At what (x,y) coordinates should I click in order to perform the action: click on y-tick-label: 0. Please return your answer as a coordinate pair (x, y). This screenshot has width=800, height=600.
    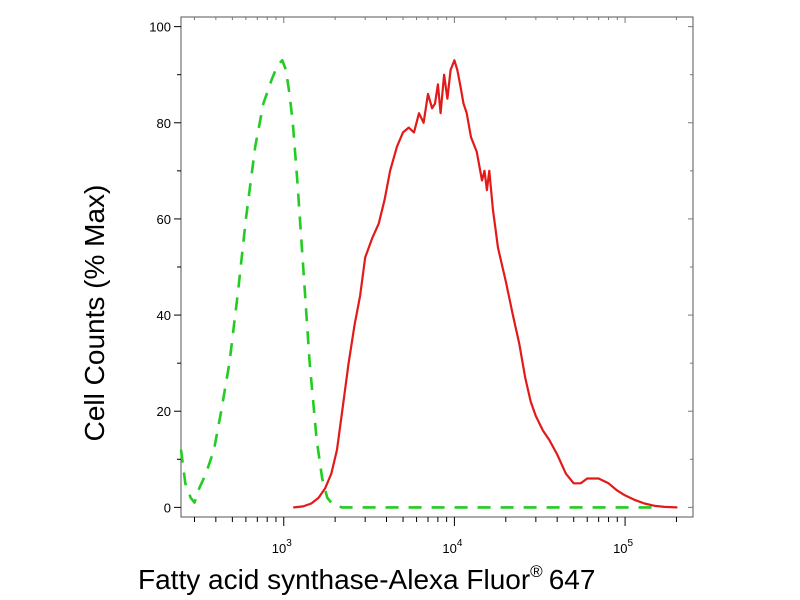
    Looking at the image, I should click on (167, 507).